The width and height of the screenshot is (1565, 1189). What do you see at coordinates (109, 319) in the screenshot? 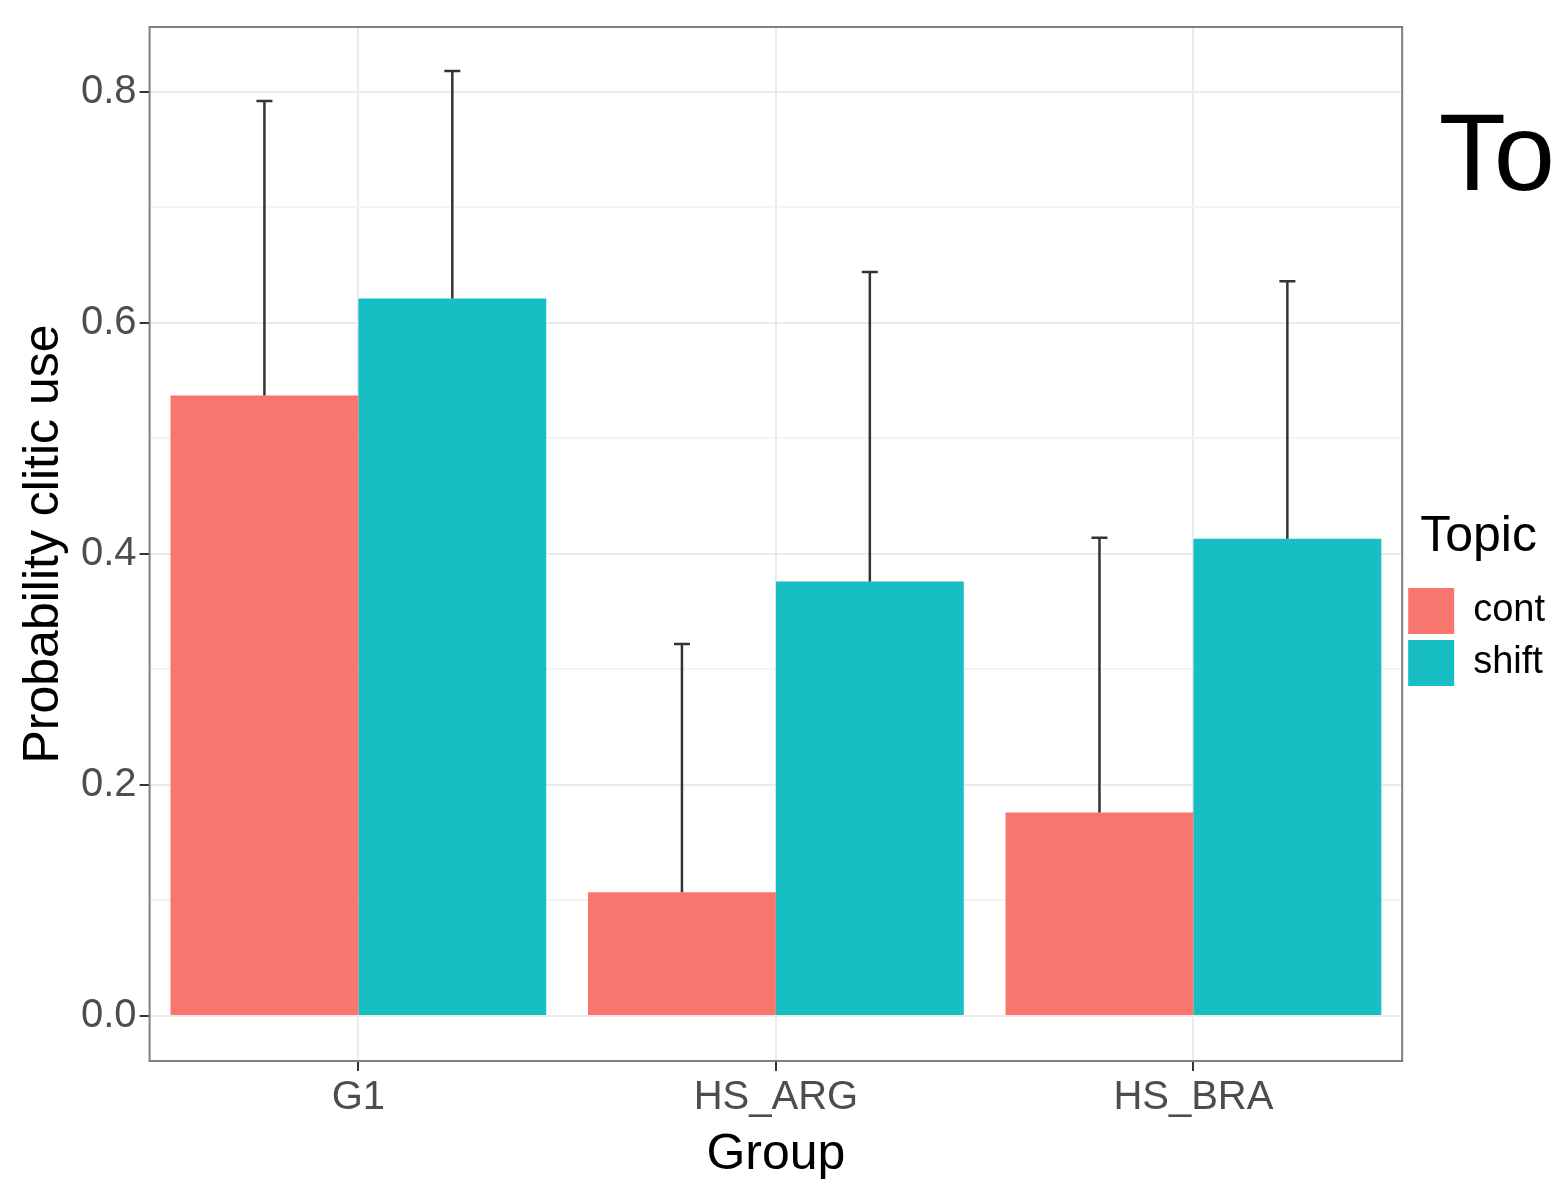
I see `y-tick-label: 0.6` at bounding box center [109, 319].